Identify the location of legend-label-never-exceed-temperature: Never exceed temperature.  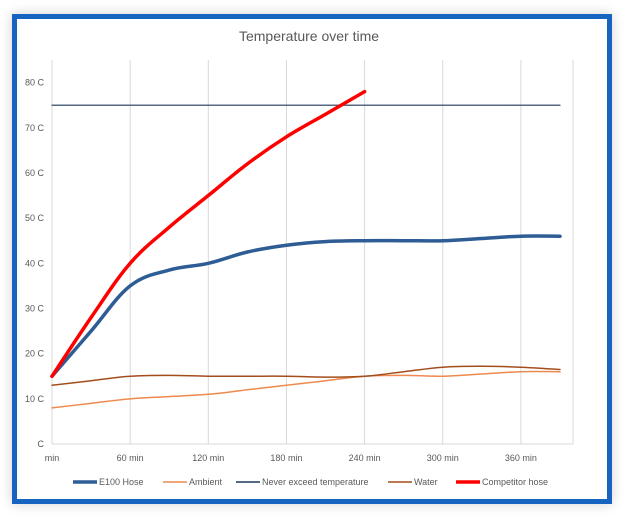
(315, 482).